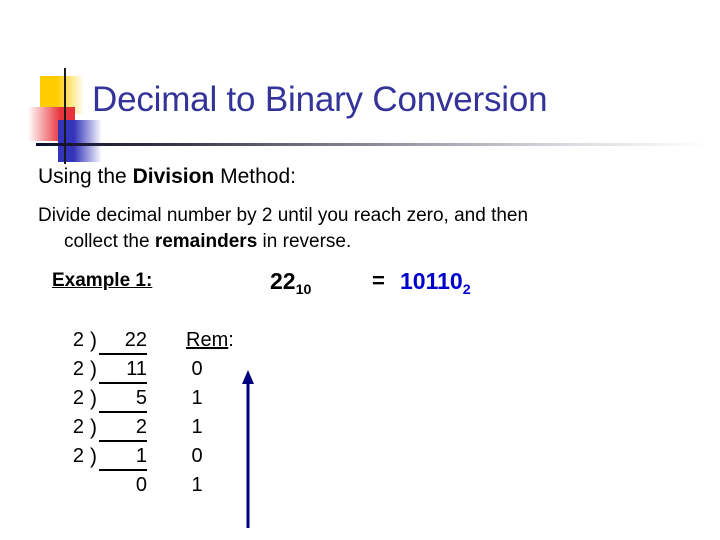 This screenshot has width=720, height=540. What do you see at coordinates (123, 458) in the screenshot?
I see `row-dividend: 1` at bounding box center [123, 458].